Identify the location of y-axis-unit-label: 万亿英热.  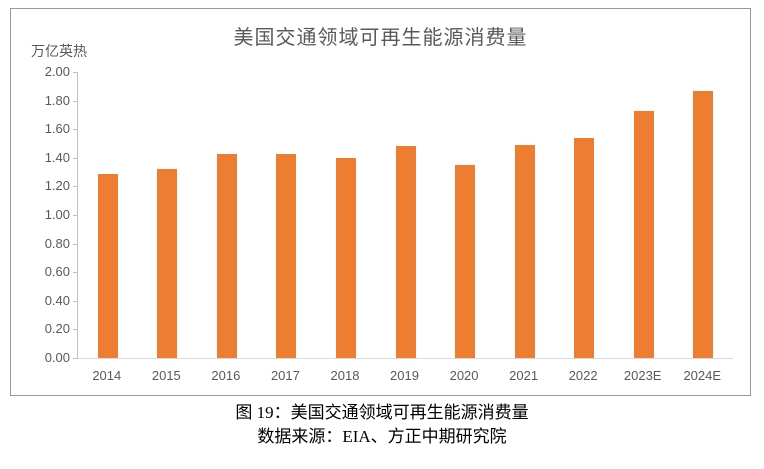
(59, 51).